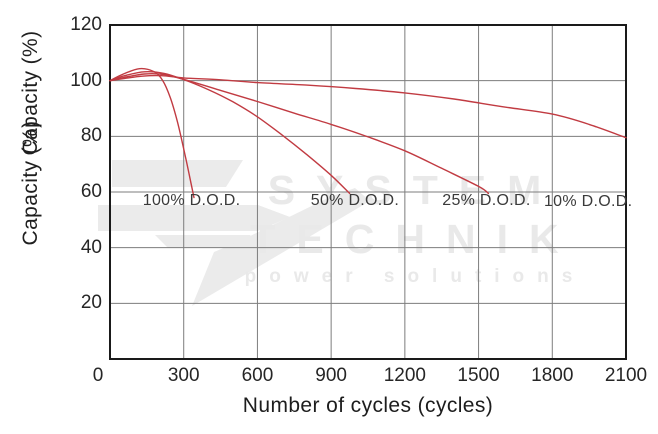 The width and height of the screenshot is (658, 434). Describe the element at coordinates (368, 405) in the screenshot. I see `x-axis-title: Number of cycles (cycles)` at that location.